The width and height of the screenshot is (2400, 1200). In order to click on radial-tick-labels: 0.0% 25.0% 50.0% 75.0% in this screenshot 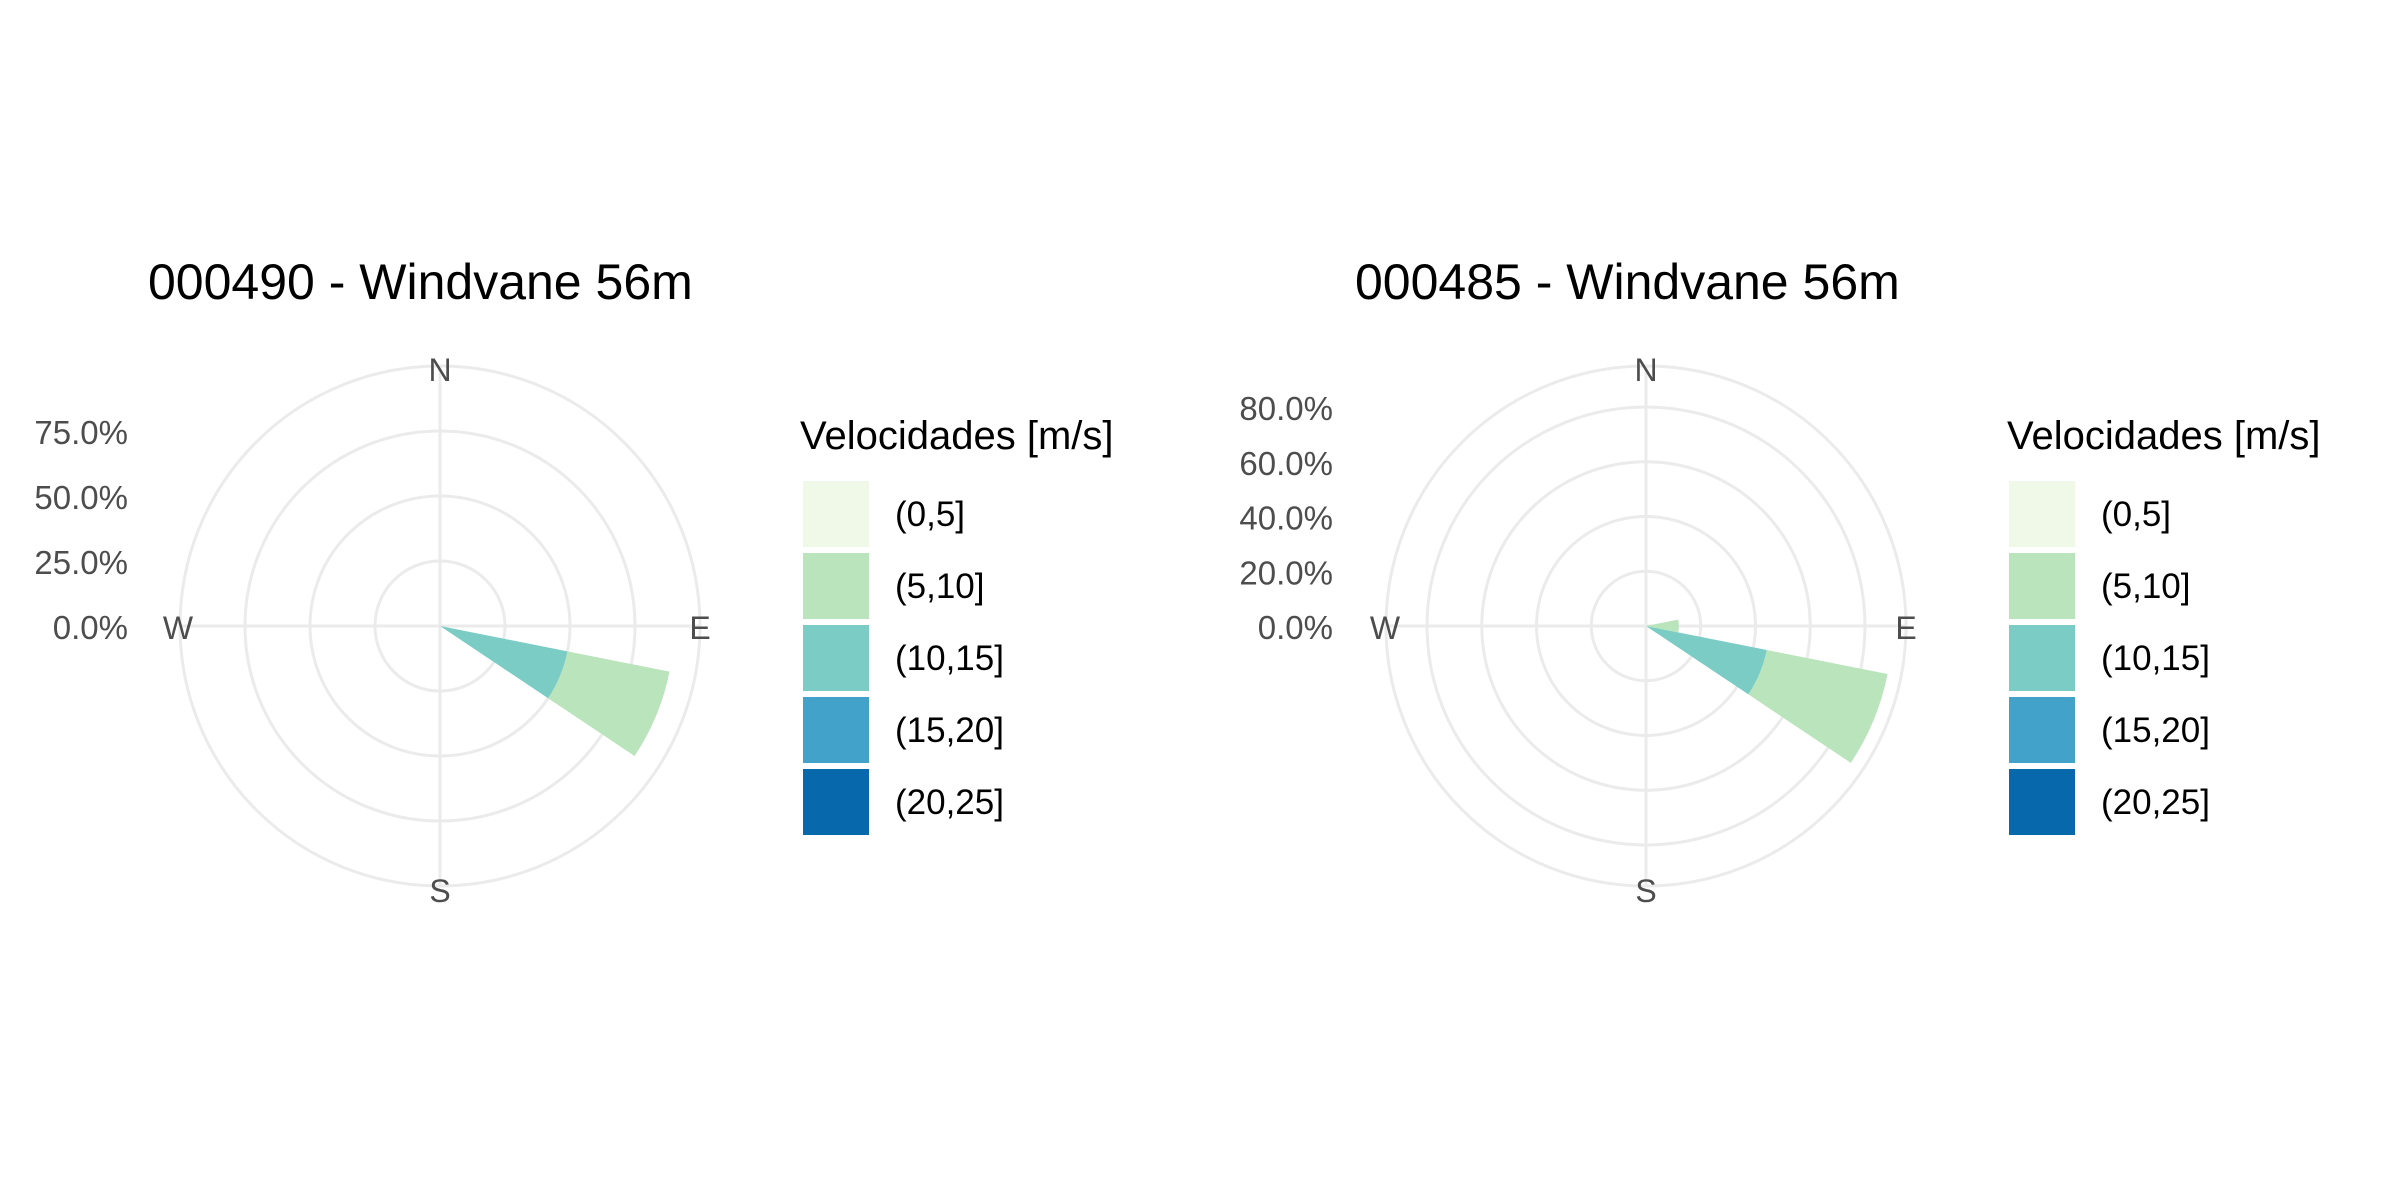, I will do `click(81, 530)`.